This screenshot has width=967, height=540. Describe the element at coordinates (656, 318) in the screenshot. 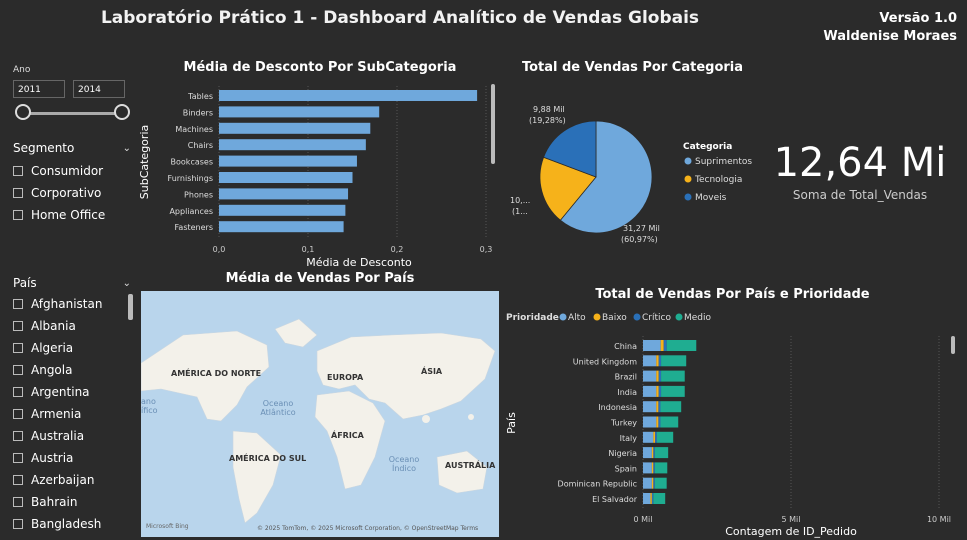

I see `stacked-legend-item: Crítico` at that location.